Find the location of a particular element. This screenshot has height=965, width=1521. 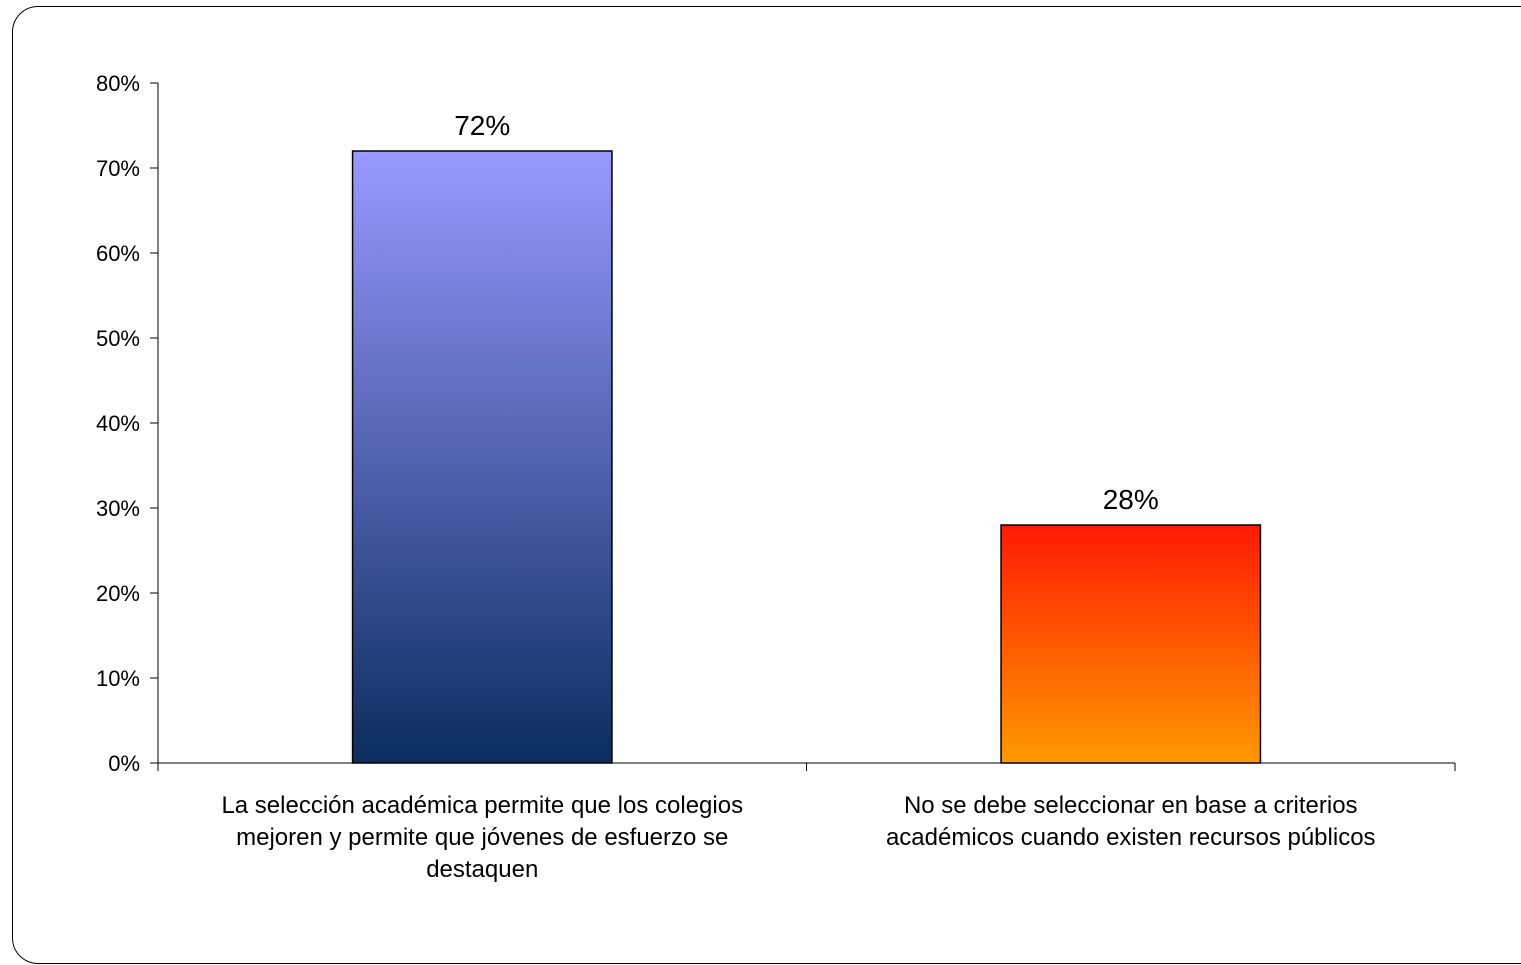

y-tick-label: 40% is located at coordinates (118, 423).